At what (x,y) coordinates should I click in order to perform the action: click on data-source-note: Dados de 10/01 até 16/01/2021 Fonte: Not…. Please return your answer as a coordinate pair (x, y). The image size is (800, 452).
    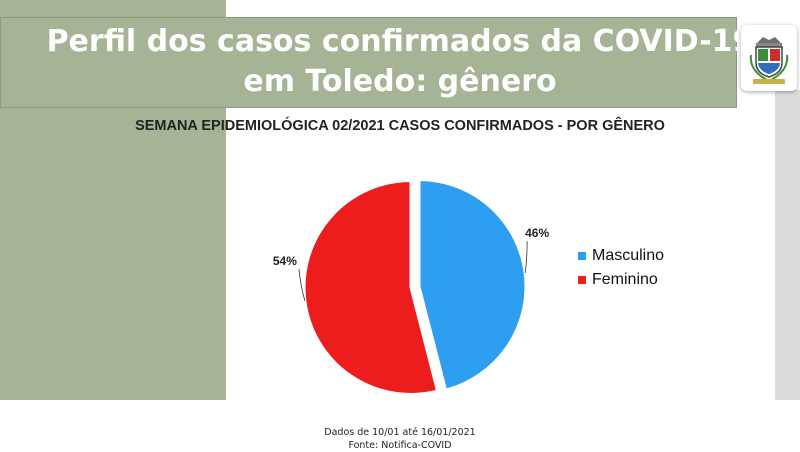
    Looking at the image, I should click on (400, 439).